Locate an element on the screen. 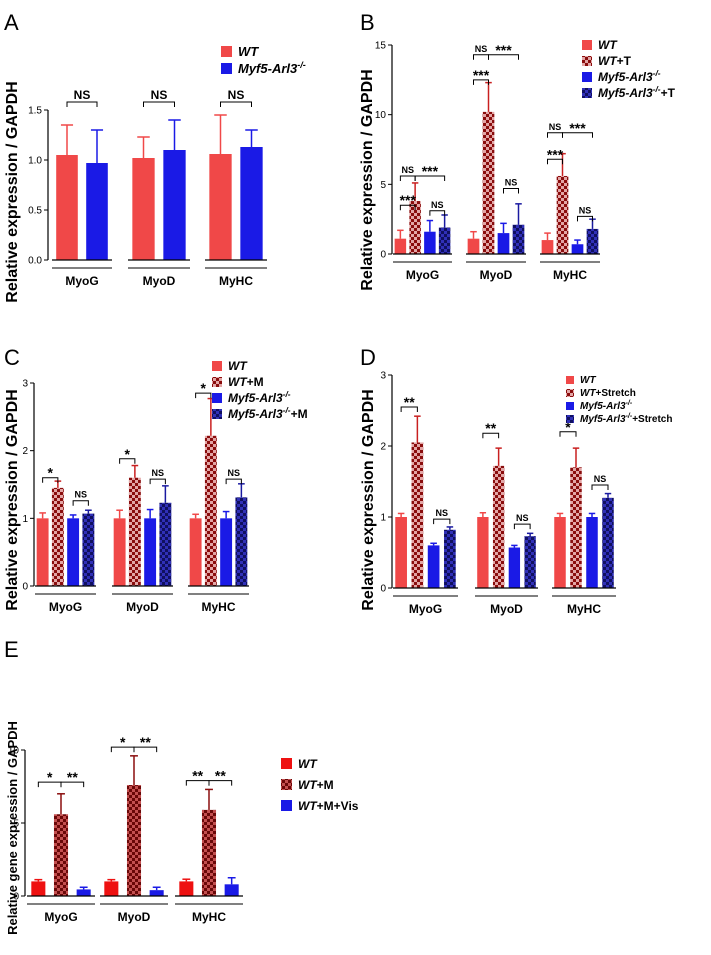  y-tick-label: 10 is located at coordinates (14, 751).